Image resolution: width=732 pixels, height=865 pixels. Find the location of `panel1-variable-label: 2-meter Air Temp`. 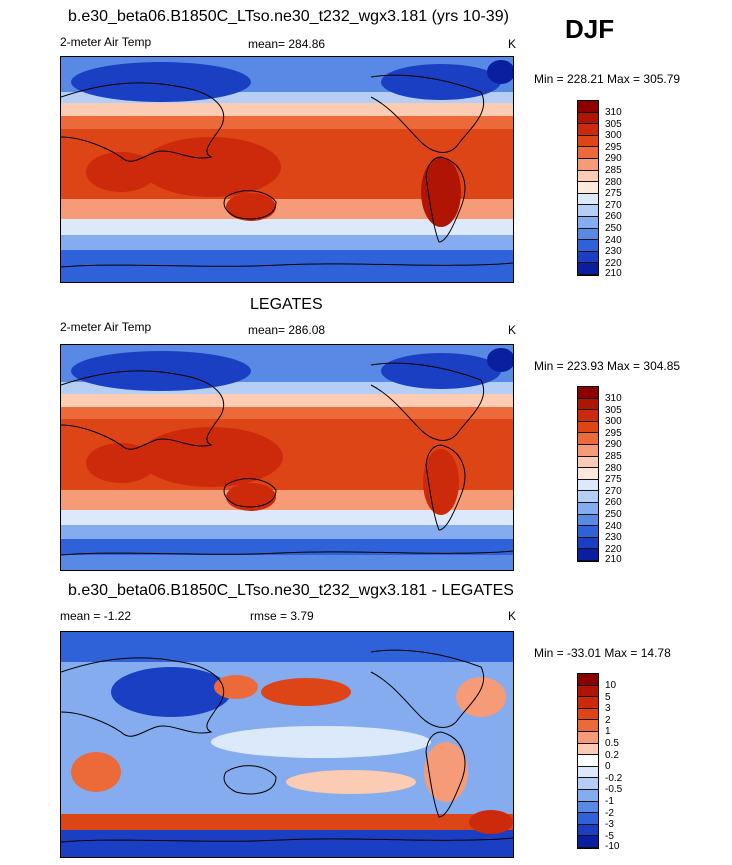

panel1-variable-label: 2-meter Air Temp is located at coordinates (106, 42).